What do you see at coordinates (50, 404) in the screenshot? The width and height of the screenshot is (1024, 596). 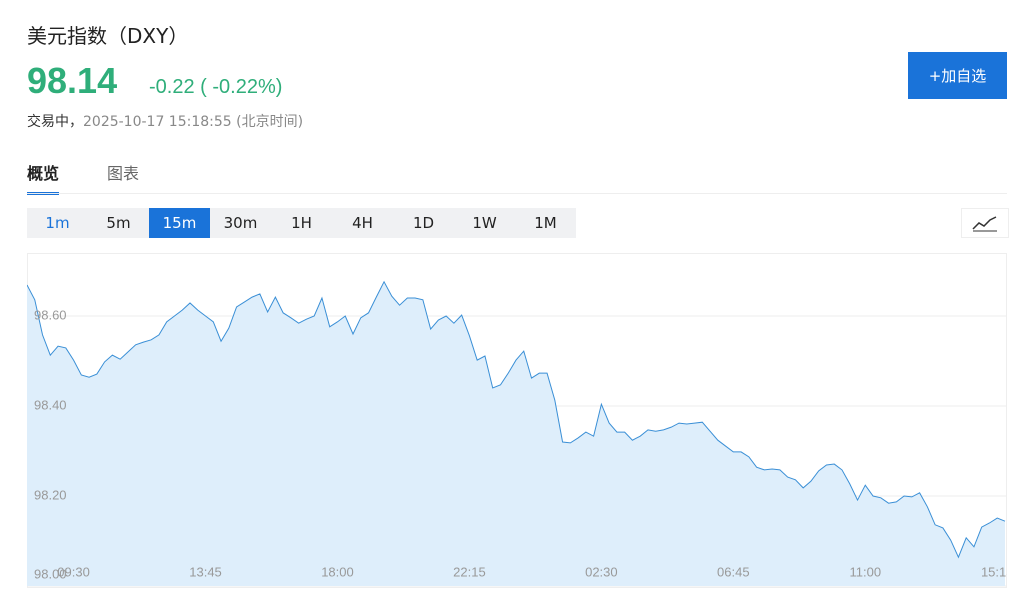 I see `y-tick-label: 98.40` at bounding box center [50, 404].